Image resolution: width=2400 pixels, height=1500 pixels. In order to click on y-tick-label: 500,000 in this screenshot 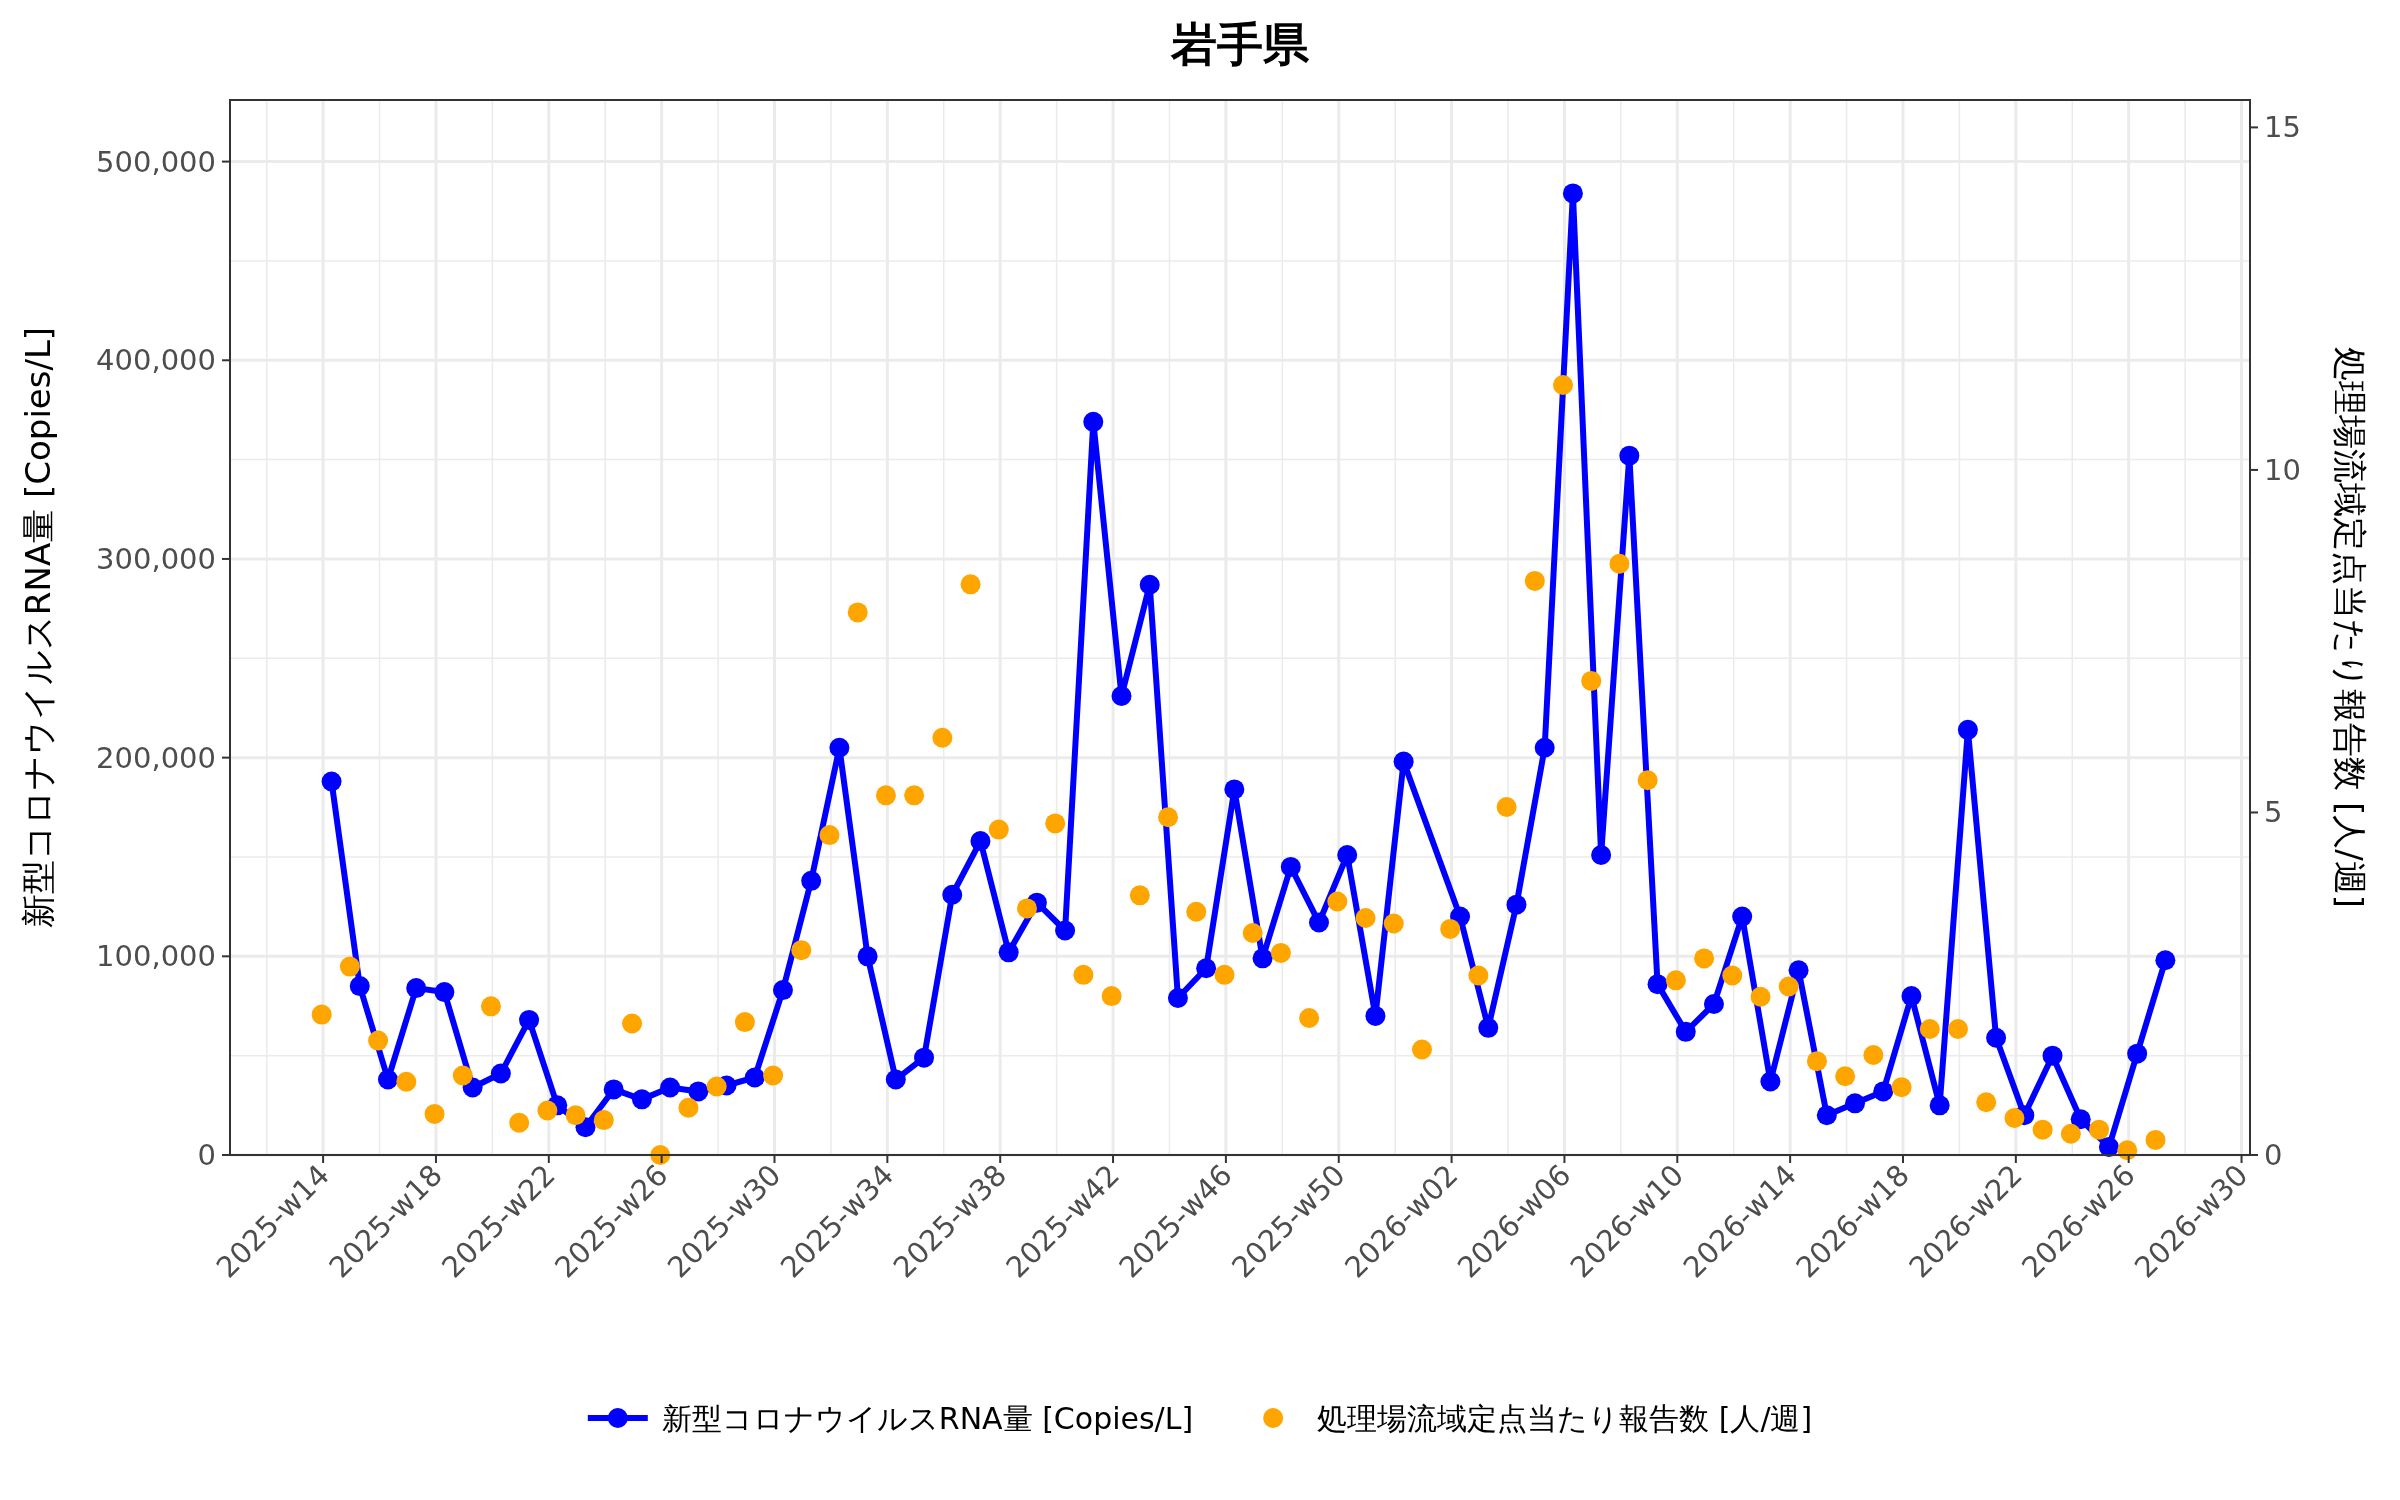, I will do `click(156, 161)`.